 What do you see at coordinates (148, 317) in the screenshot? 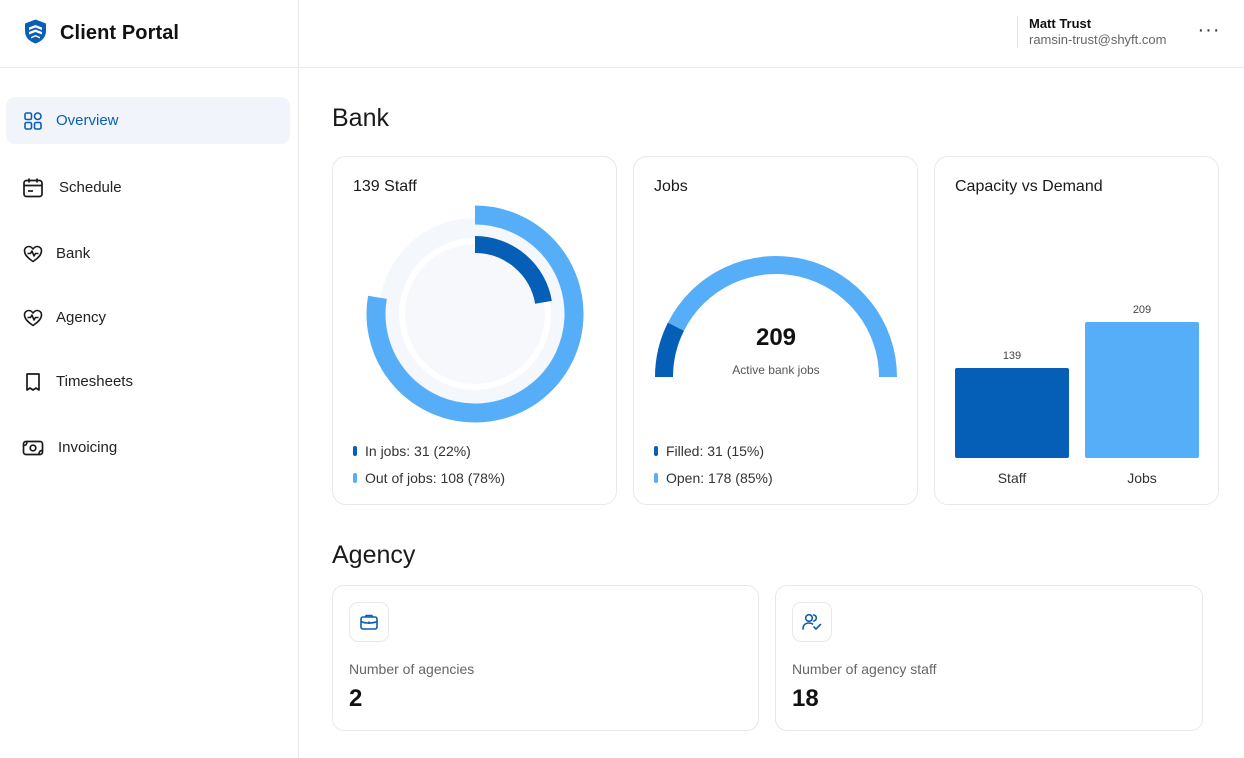
I see `sidebar-item-agency: Agency` at bounding box center [148, 317].